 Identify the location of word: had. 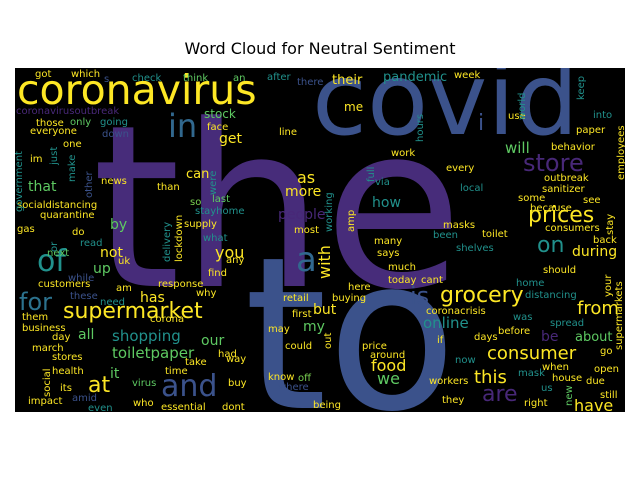
(227, 354).